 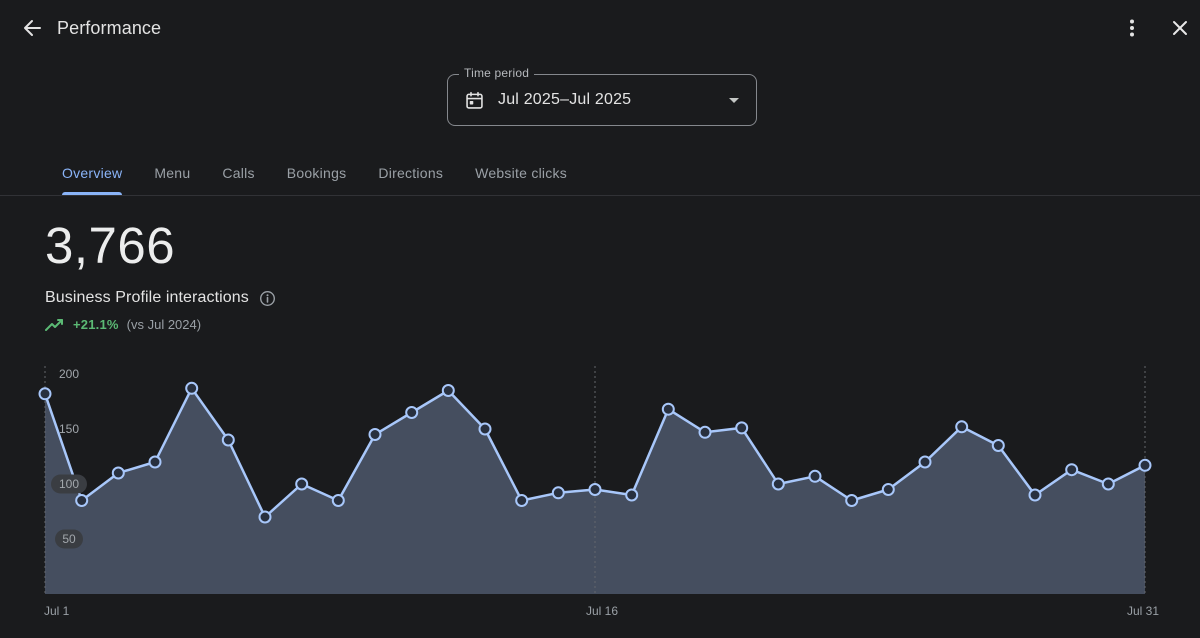 I want to click on tab-menu: Menu, so click(x=172, y=173).